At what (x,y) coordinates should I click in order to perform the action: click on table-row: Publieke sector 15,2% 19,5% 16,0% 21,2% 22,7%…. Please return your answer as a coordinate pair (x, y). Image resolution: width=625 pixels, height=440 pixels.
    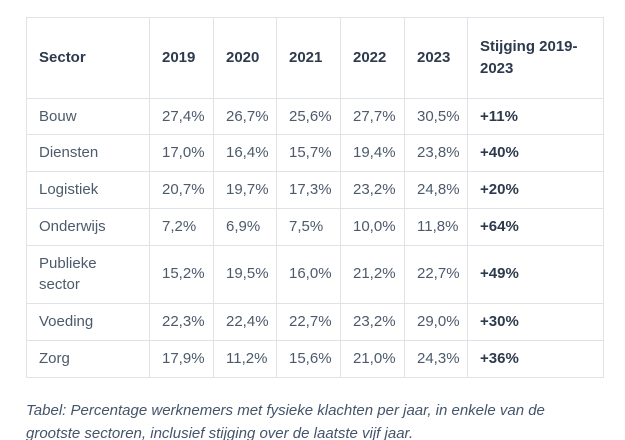
    Looking at the image, I should click on (315, 274).